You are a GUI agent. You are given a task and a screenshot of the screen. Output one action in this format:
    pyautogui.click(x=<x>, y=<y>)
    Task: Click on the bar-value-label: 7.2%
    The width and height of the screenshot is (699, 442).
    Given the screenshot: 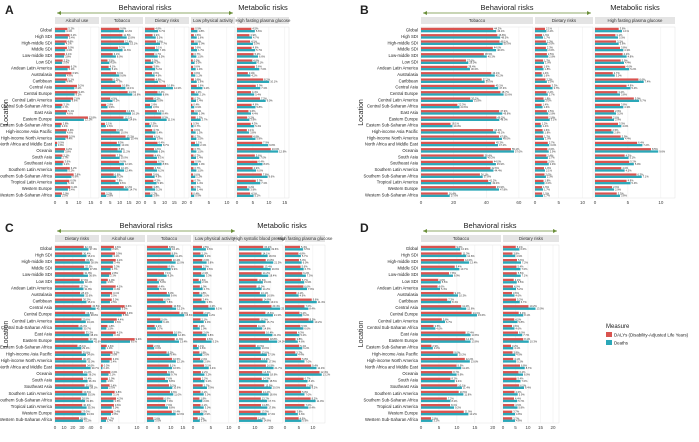 What is the action you would take?
    pyautogui.click(x=646, y=145)
    